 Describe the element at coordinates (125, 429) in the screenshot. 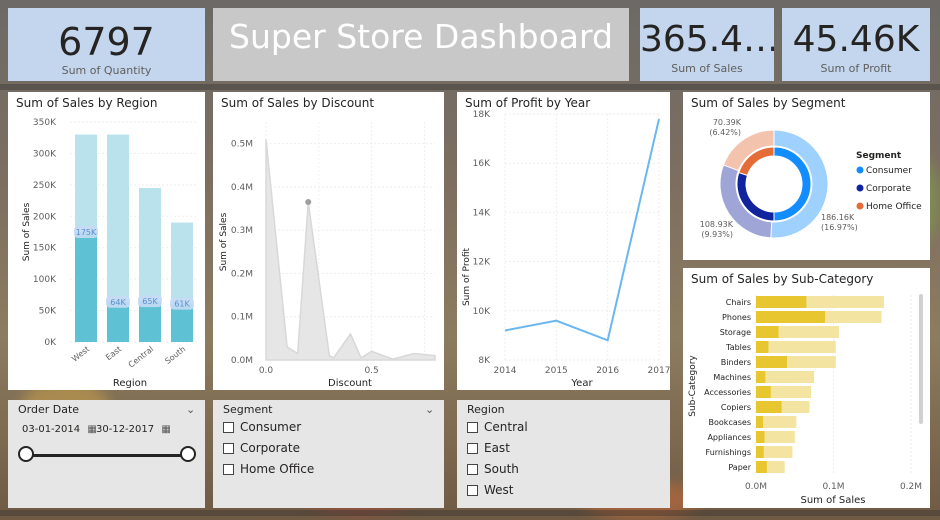

I see `end-date-value: 30-12-2017` at that location.